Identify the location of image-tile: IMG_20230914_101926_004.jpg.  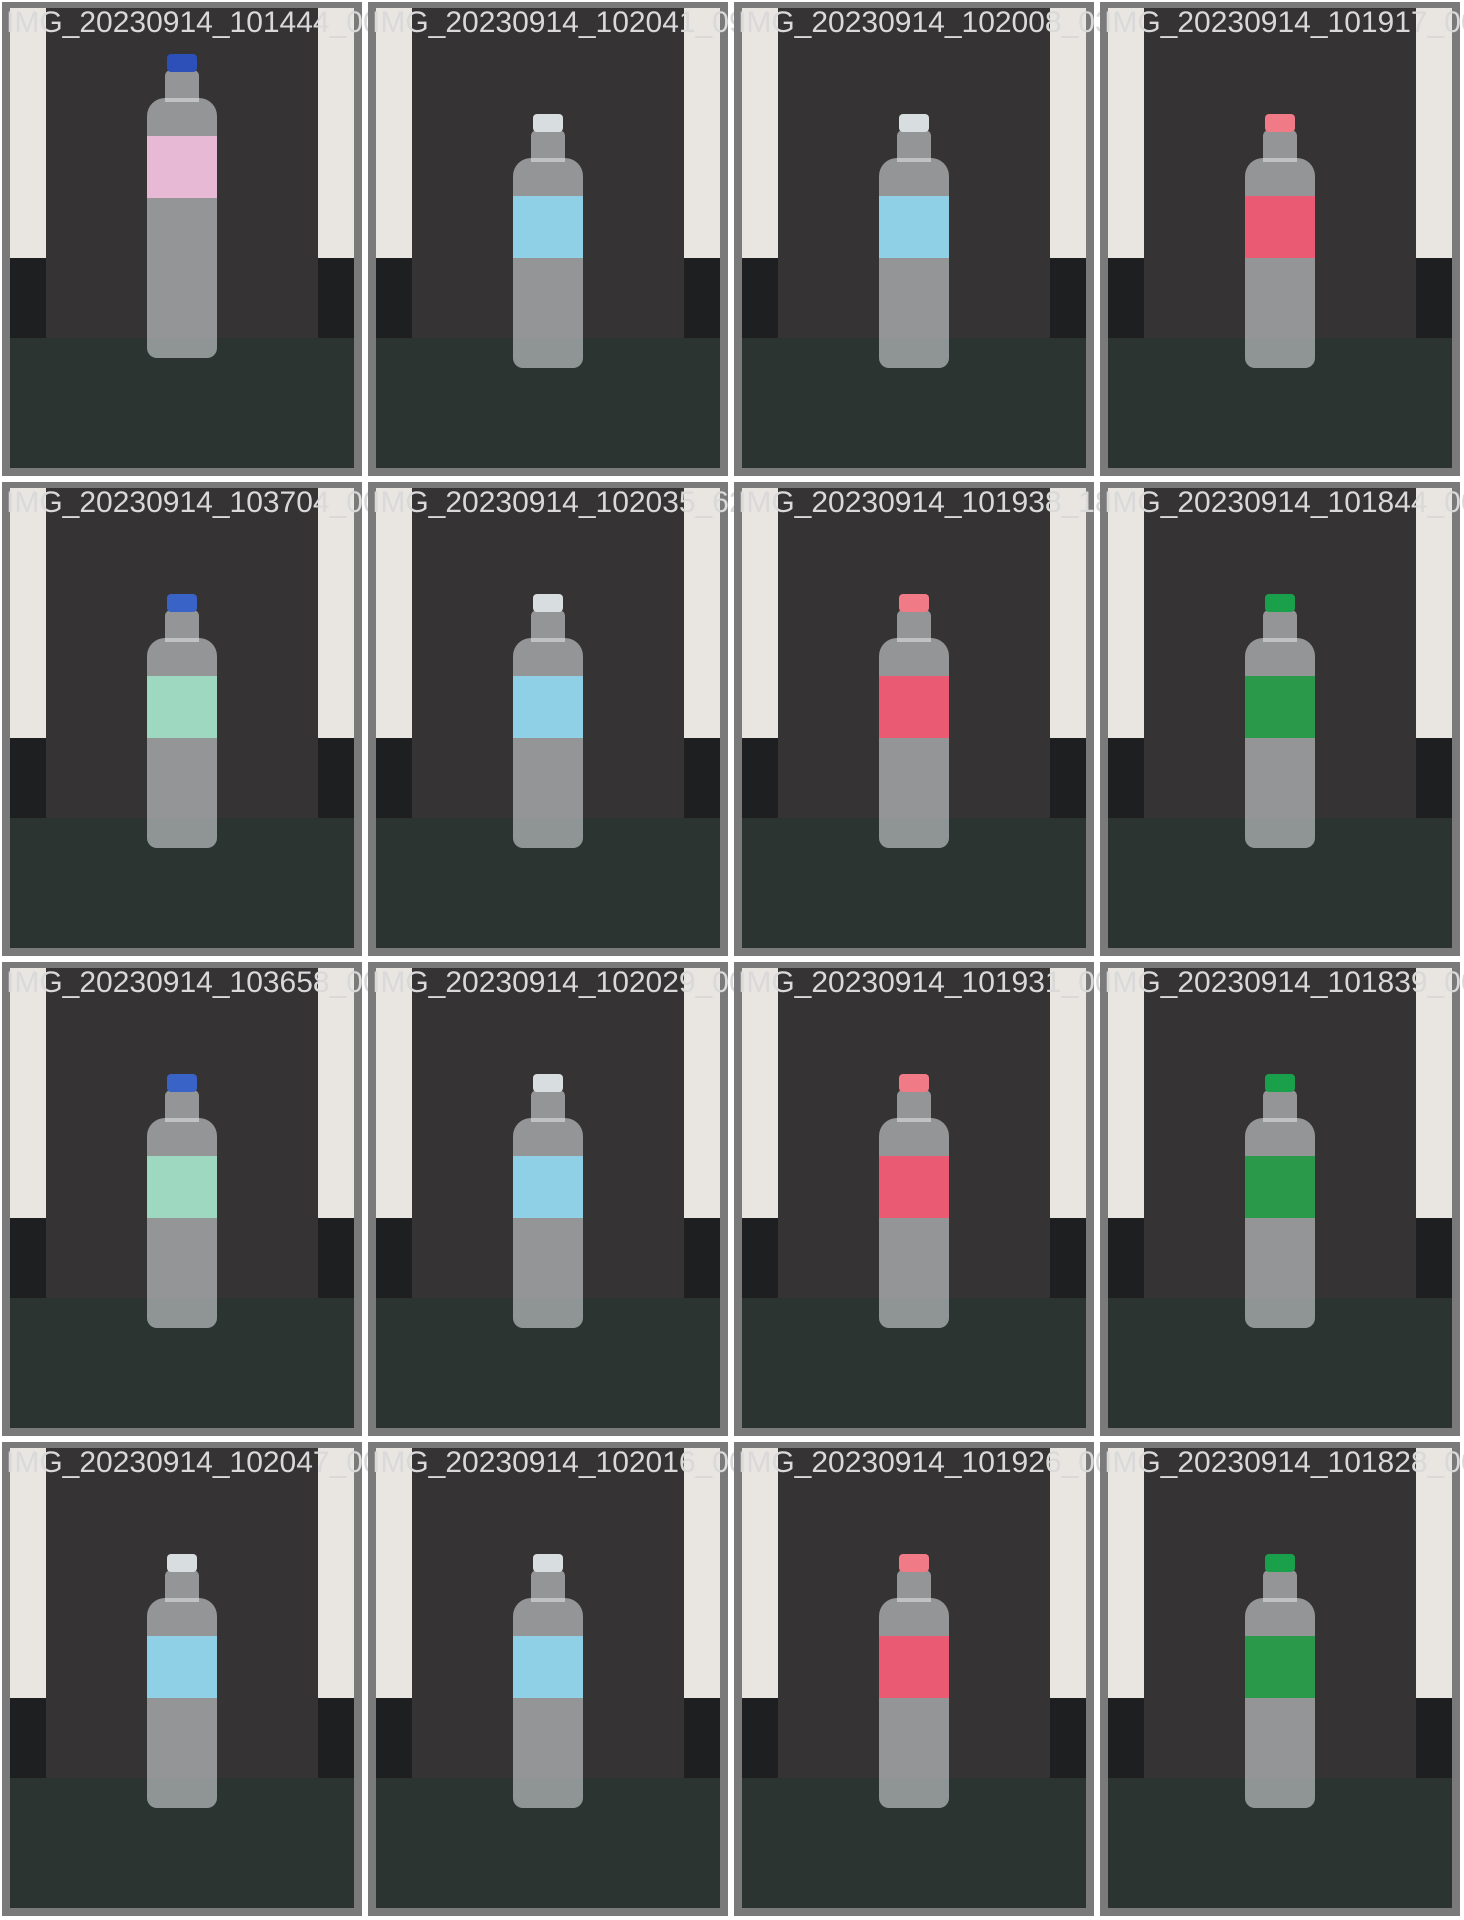
(955, 1679).